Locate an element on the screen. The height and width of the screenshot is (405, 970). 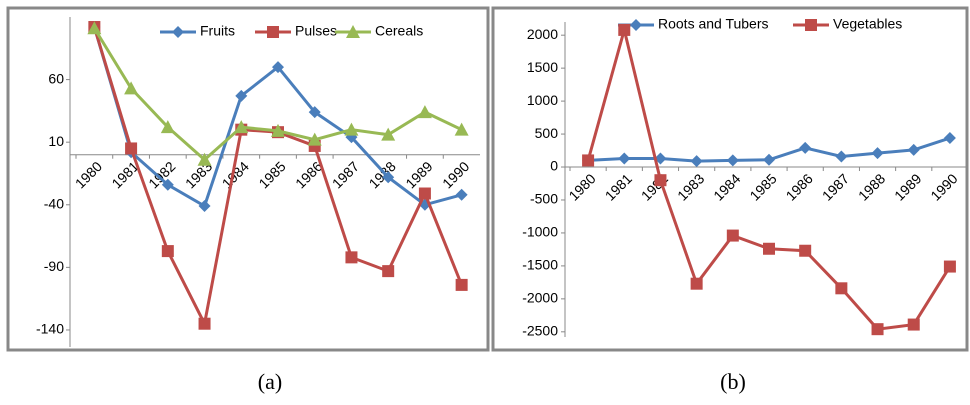
y-tick-label: 2000 is located at coordinates (542, 34).